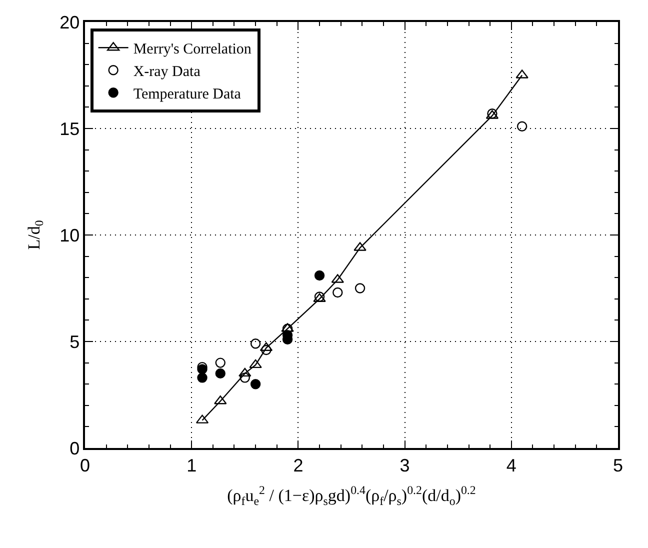 The height and width of the screenshot is (548, 648). Describe the element at coordinates (298, 465) in the screenshot. I see `x-tick-label: 2` at that location.